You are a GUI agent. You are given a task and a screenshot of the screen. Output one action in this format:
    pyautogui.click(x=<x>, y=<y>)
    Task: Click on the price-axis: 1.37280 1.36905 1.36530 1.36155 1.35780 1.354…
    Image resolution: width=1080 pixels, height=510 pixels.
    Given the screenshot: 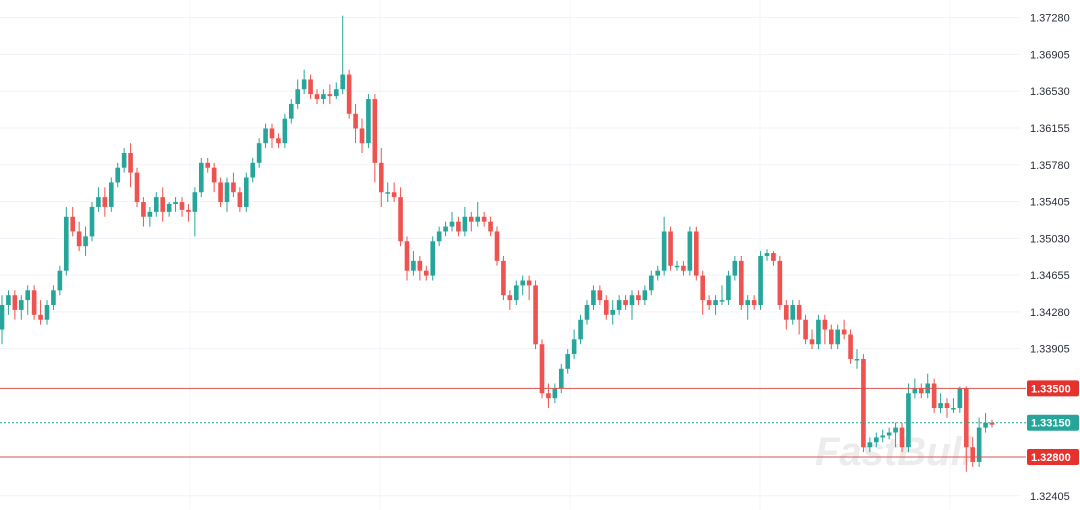 What is the action you would take?
    pyautogui.click(x=1050, y=258)
    